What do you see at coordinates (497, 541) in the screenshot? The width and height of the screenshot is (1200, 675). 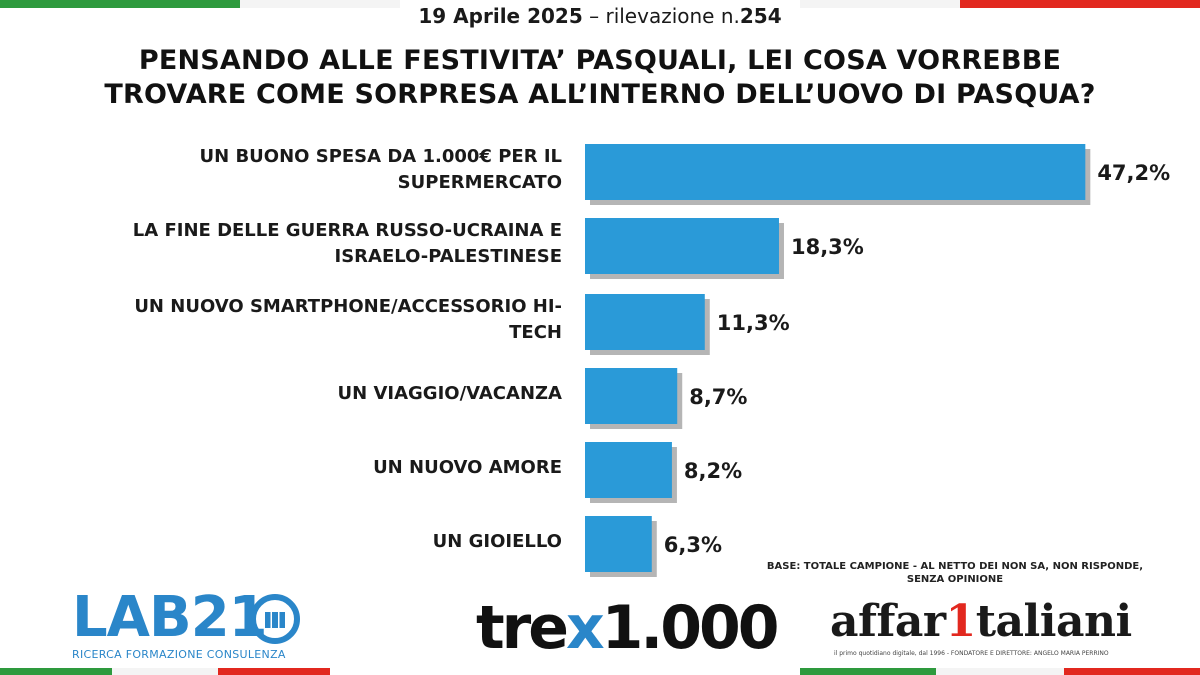 I see `category-label-line: UN GIOIELLO` at bounding box center [497, 541].